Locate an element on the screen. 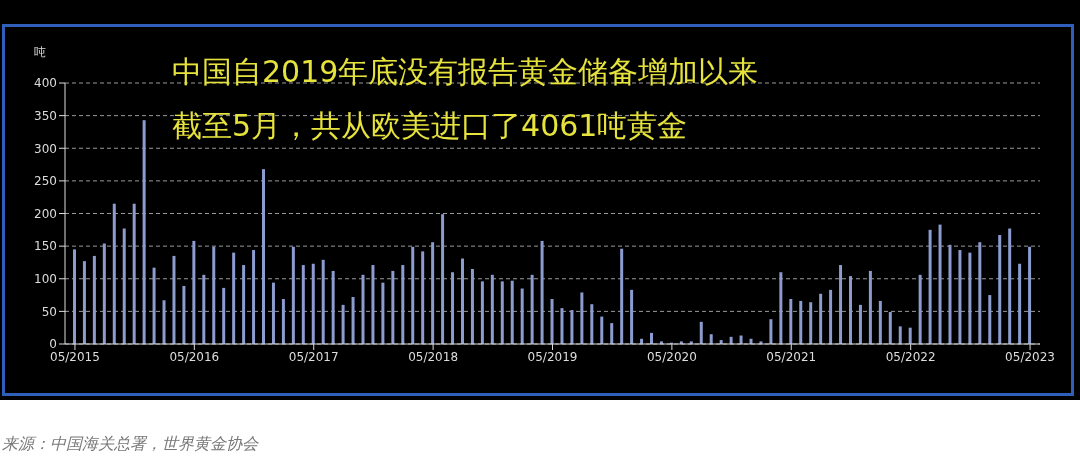 The image size is (1080, 465). y-axis-title: 吨 is located at coordinates (40, 52).